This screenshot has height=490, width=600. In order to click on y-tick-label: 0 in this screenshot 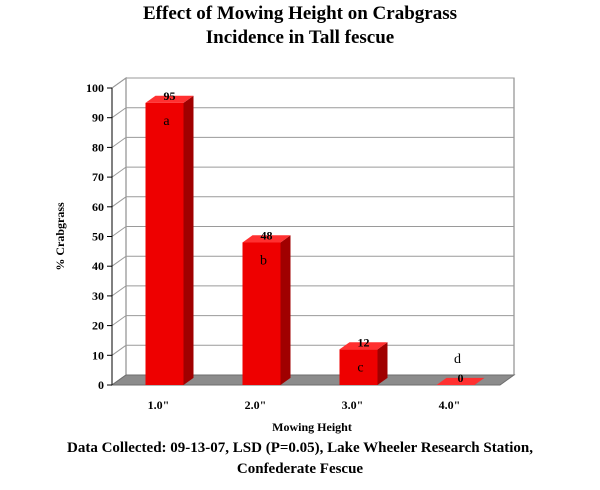, I will do `click(101, 385)`.